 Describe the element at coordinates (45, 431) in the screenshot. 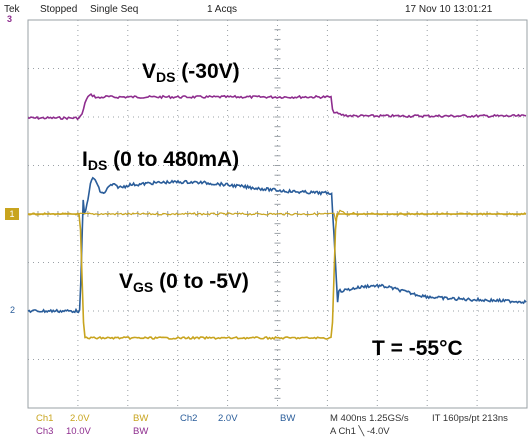

I see `ch3-label: Ch3` at that location.